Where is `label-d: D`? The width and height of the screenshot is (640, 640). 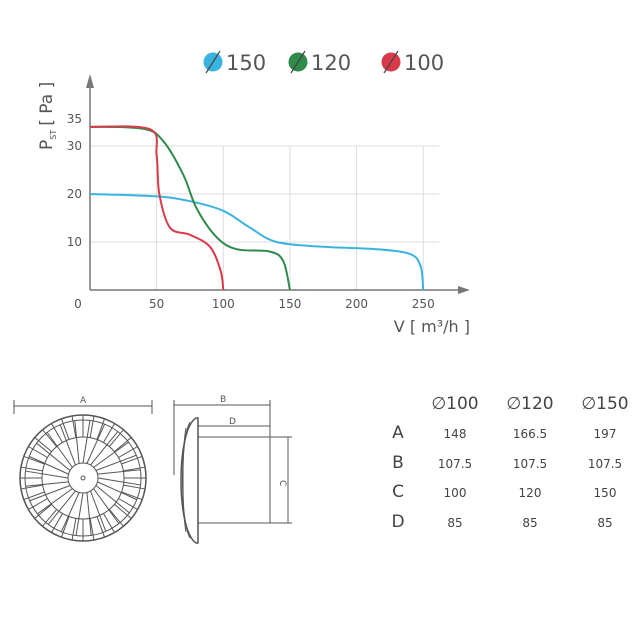 label-d: D is located at coordinates (232, 422).